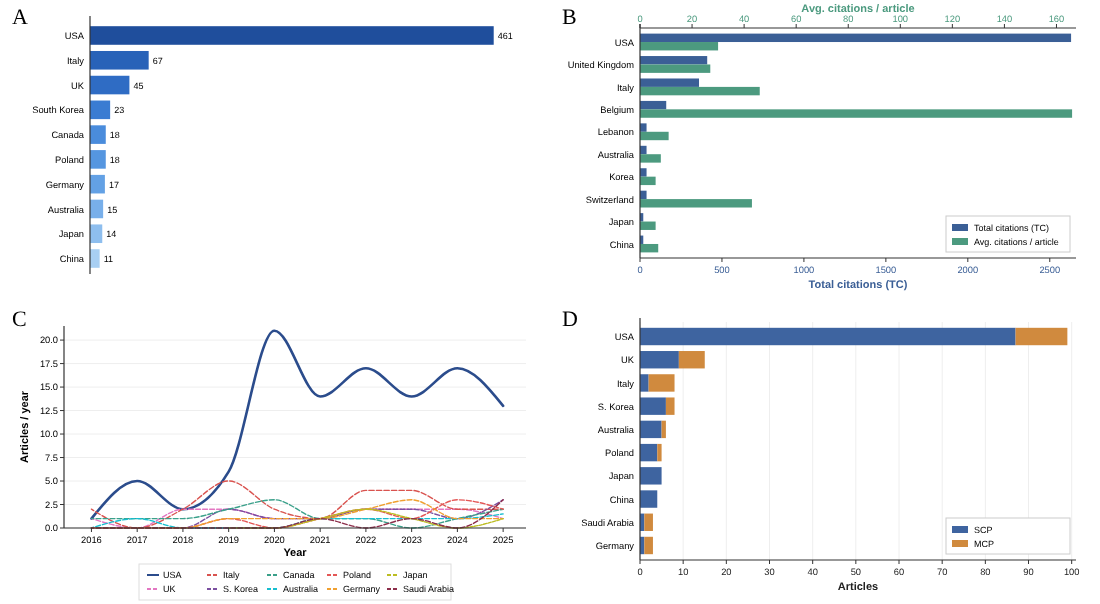 This screenshot has height=604, width=1100. I want to click on chart-title: B, so click(569, 18).